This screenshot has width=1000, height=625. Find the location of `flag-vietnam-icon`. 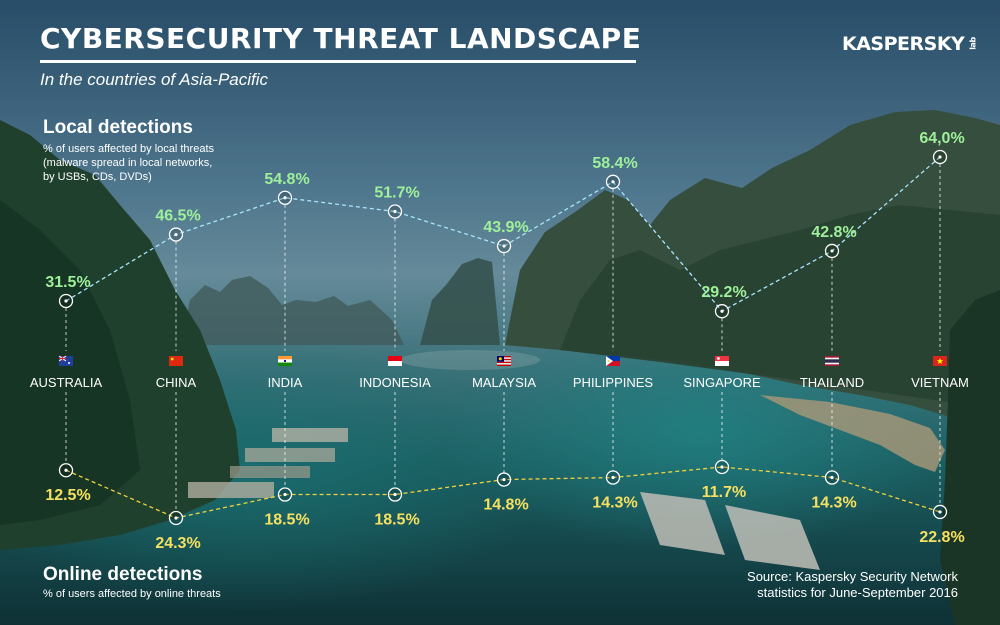

flag-vietnam-icon is located at coordinates (940, 361).